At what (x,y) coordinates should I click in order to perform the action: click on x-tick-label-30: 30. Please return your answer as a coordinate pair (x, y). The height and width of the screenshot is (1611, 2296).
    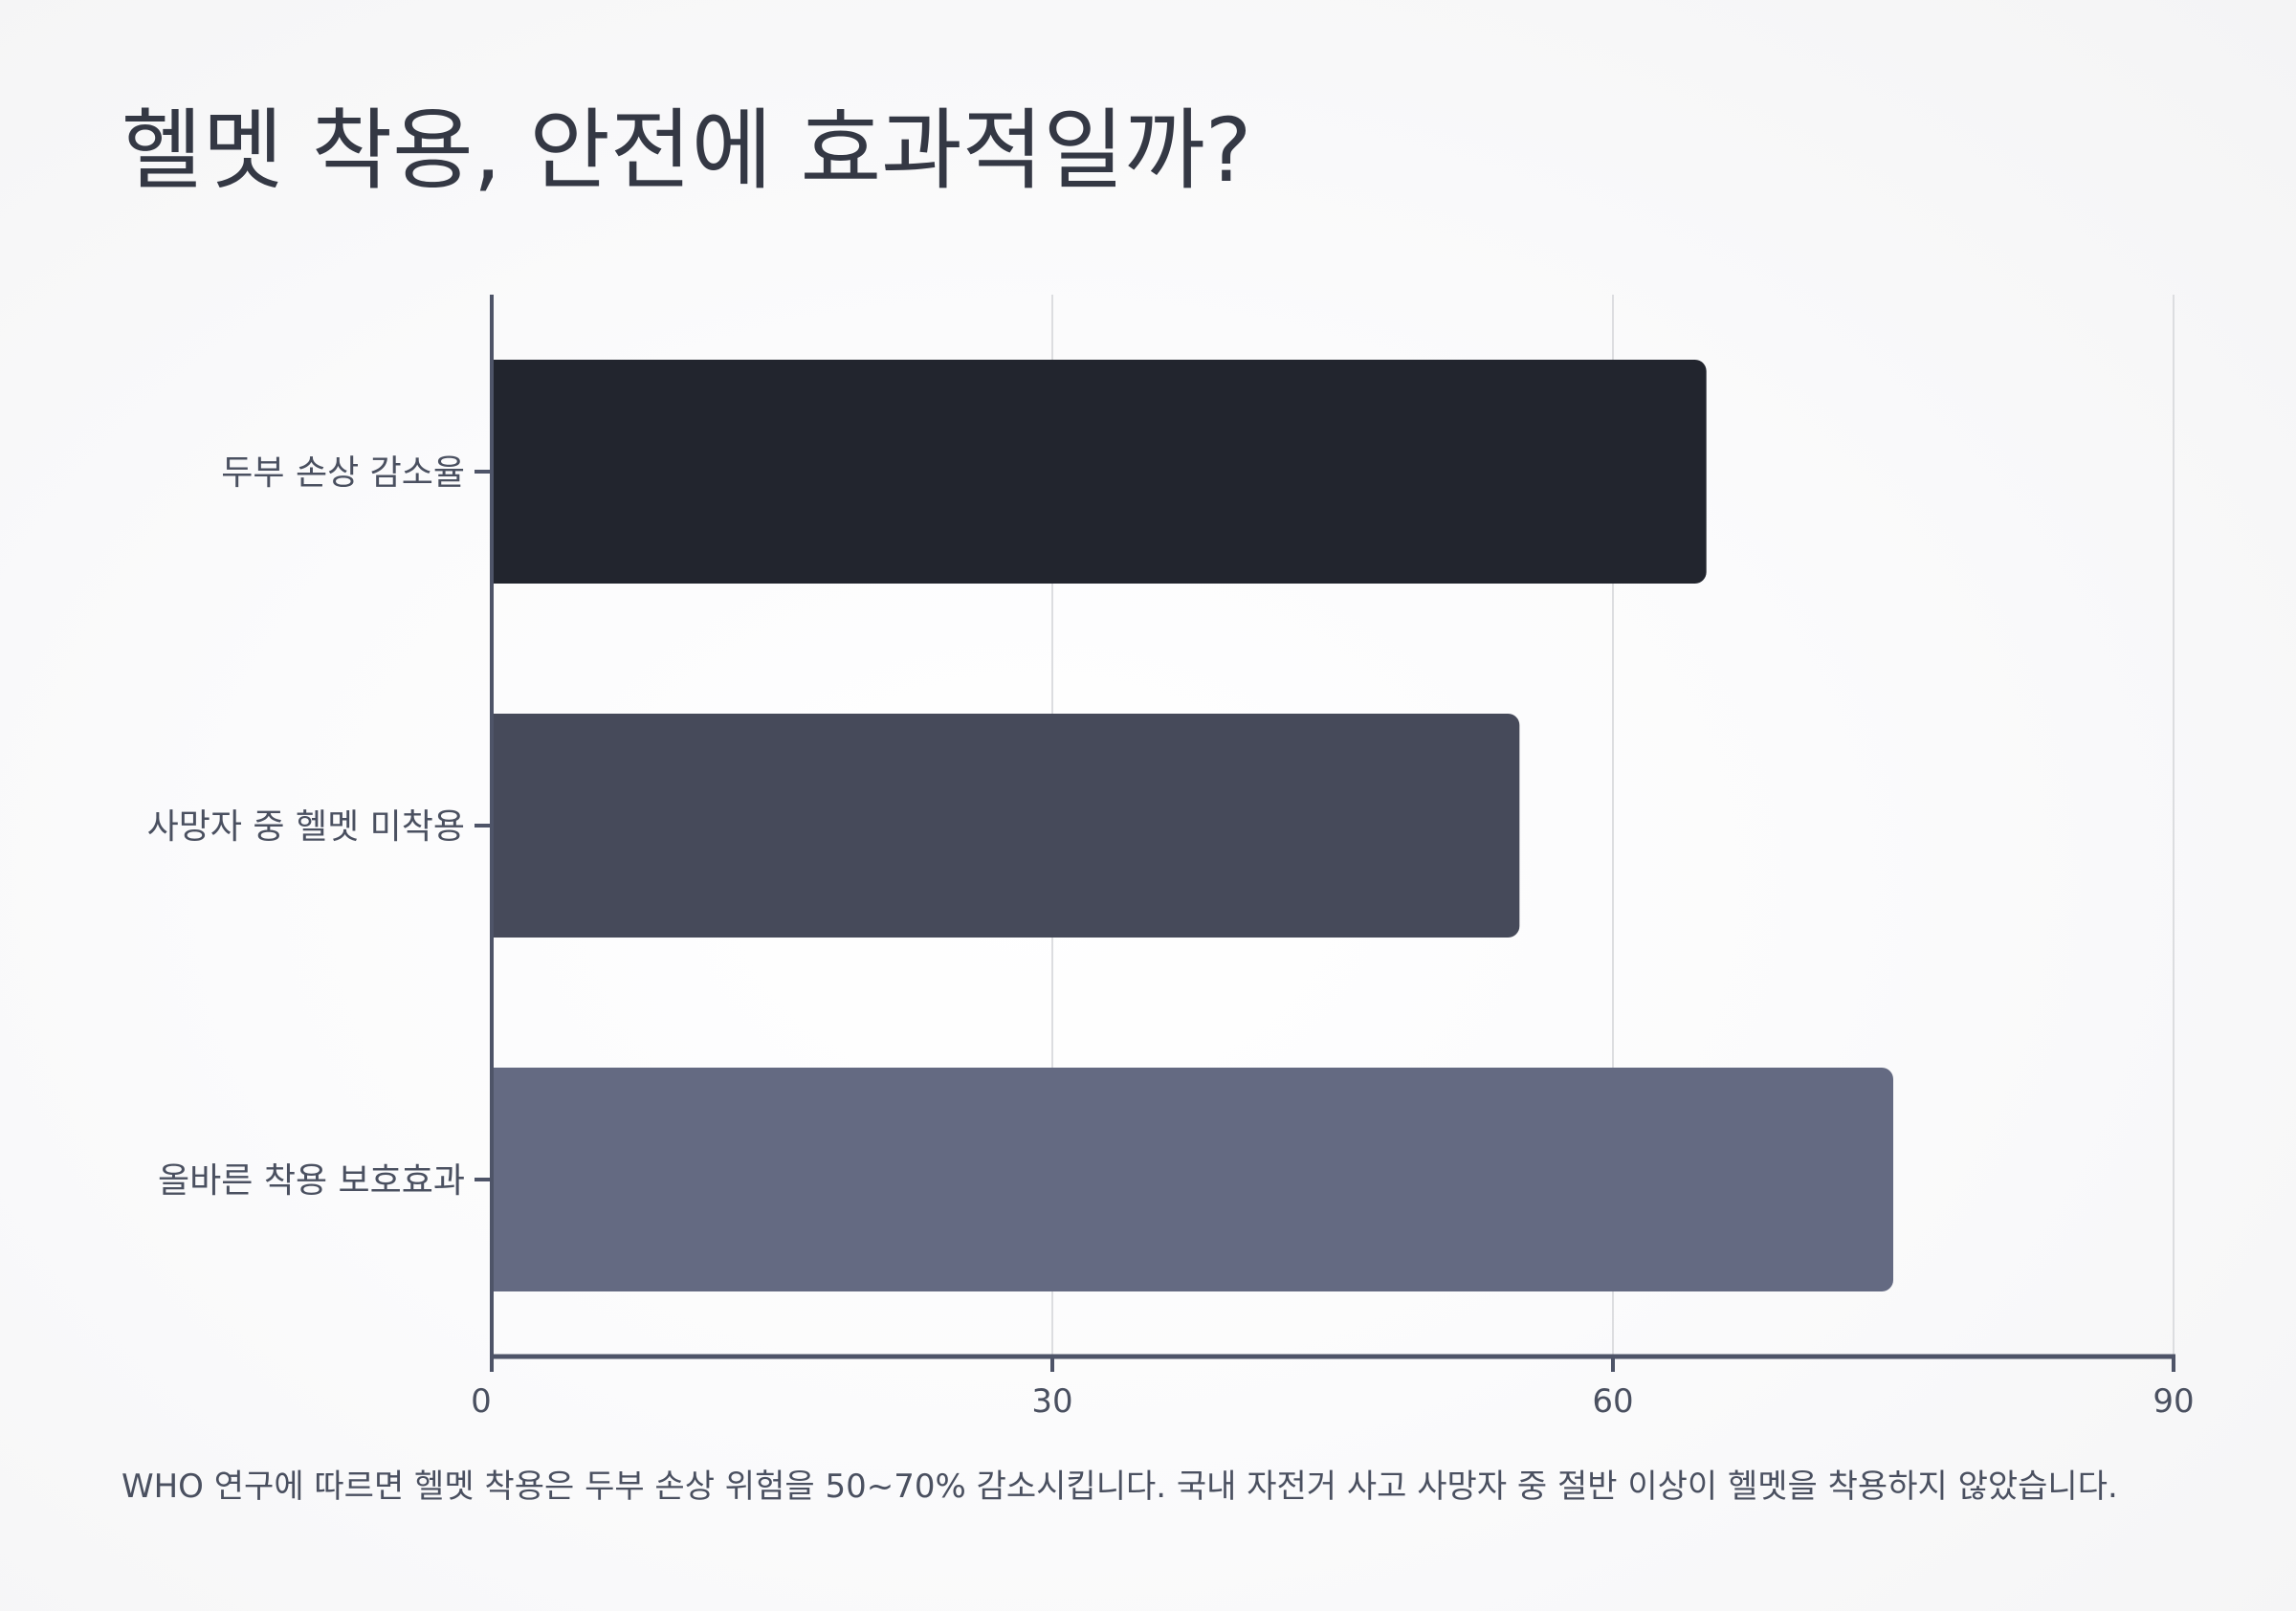
    Looking at the image, I should click on (1052, 1401).